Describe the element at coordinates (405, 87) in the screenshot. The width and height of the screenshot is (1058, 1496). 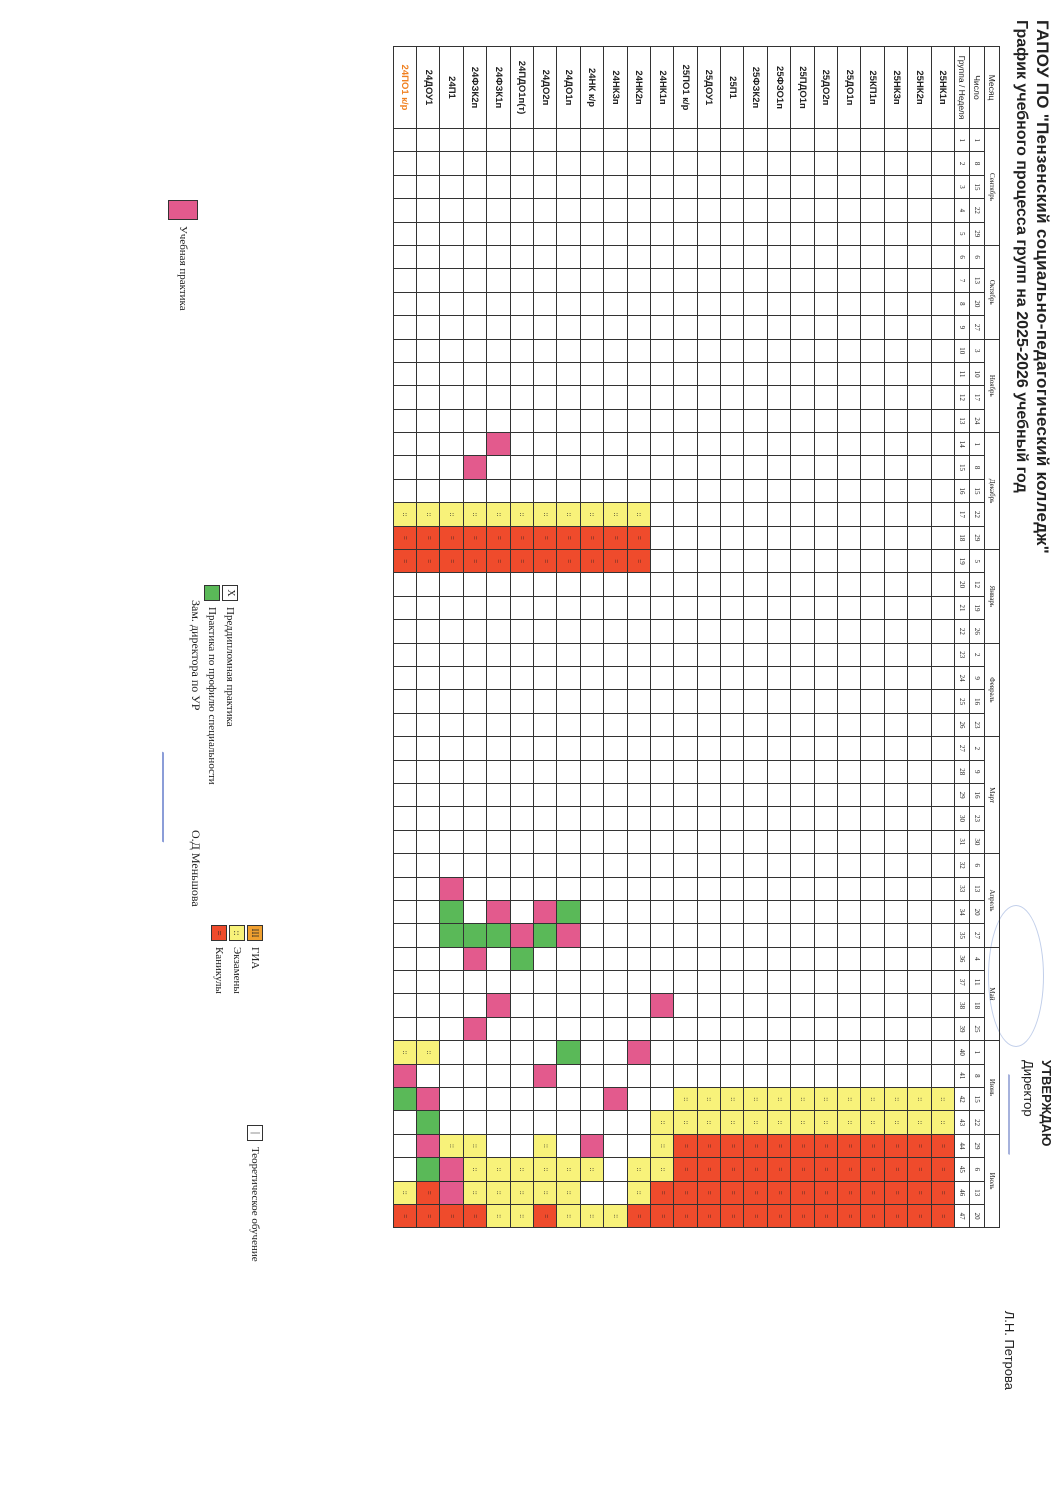
I see `group-name: 24ПО1 к/р` at that location.